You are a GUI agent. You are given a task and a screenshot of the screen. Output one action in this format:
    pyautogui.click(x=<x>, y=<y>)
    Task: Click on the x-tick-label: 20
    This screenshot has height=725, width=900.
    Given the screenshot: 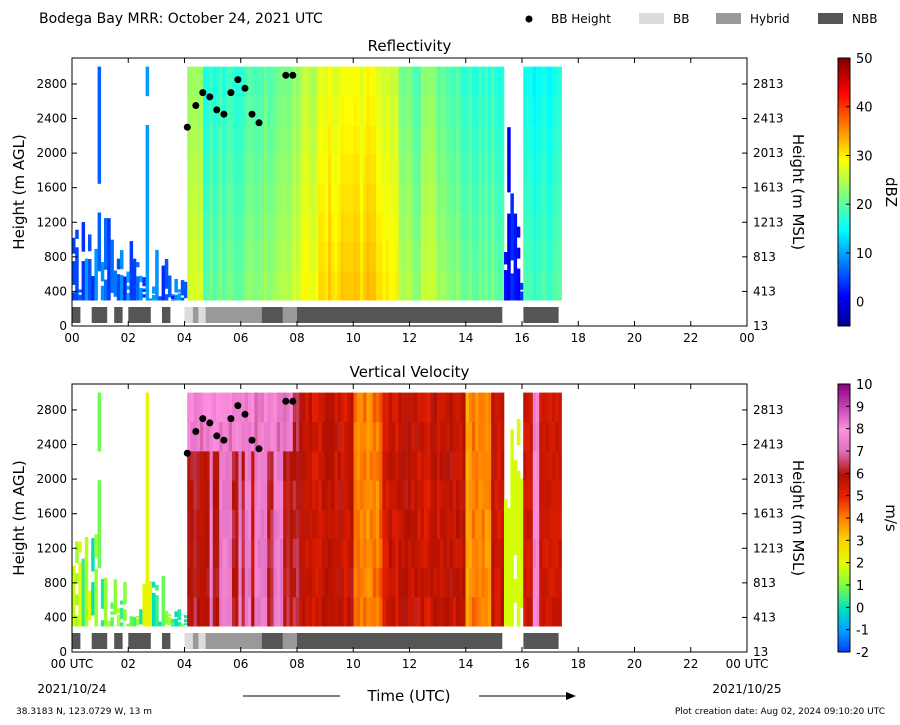 What is the action you would take?
    pyautogui.click(x=634, y=338)
    